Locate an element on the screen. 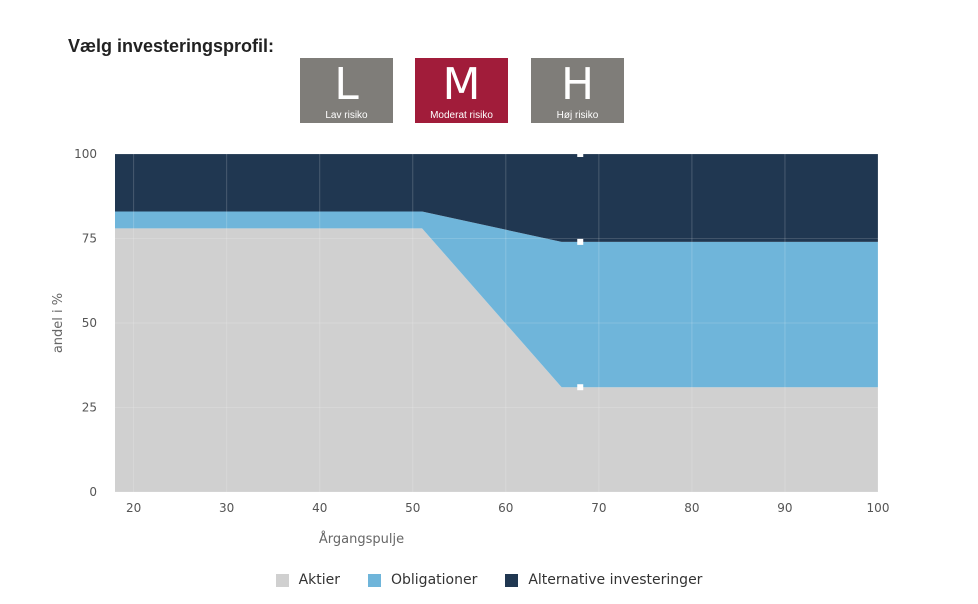  legend-label: Obligationer is located at coordinates (434, 580).